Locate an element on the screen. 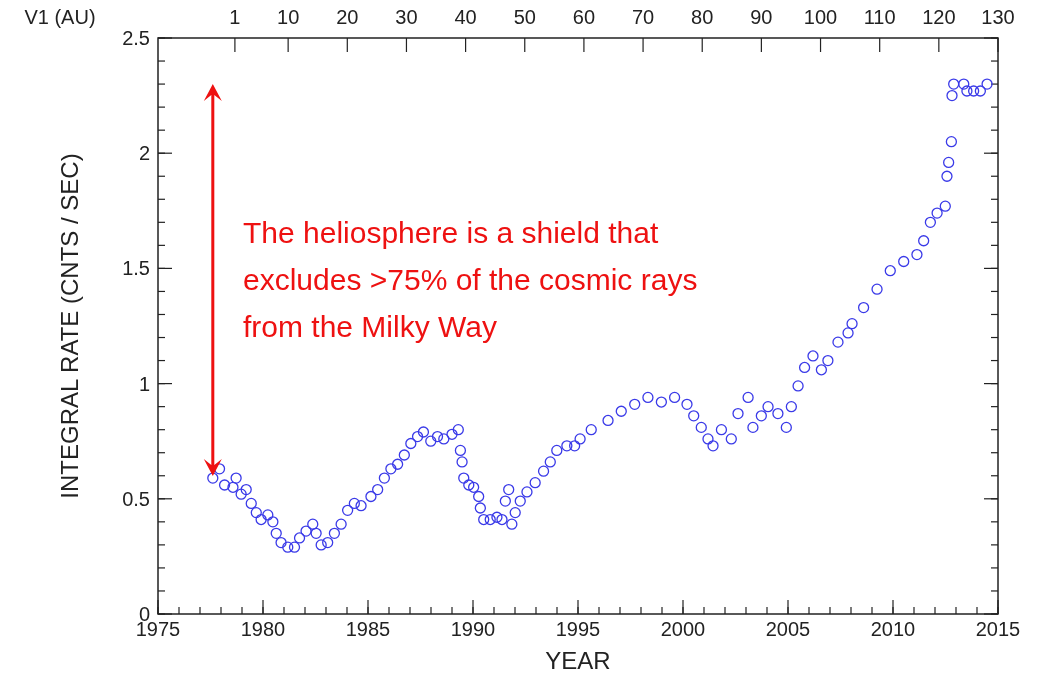  y-axis-title: INTEGRAL RATE (CNTS / SEC) is located at coordinates (69, 326).